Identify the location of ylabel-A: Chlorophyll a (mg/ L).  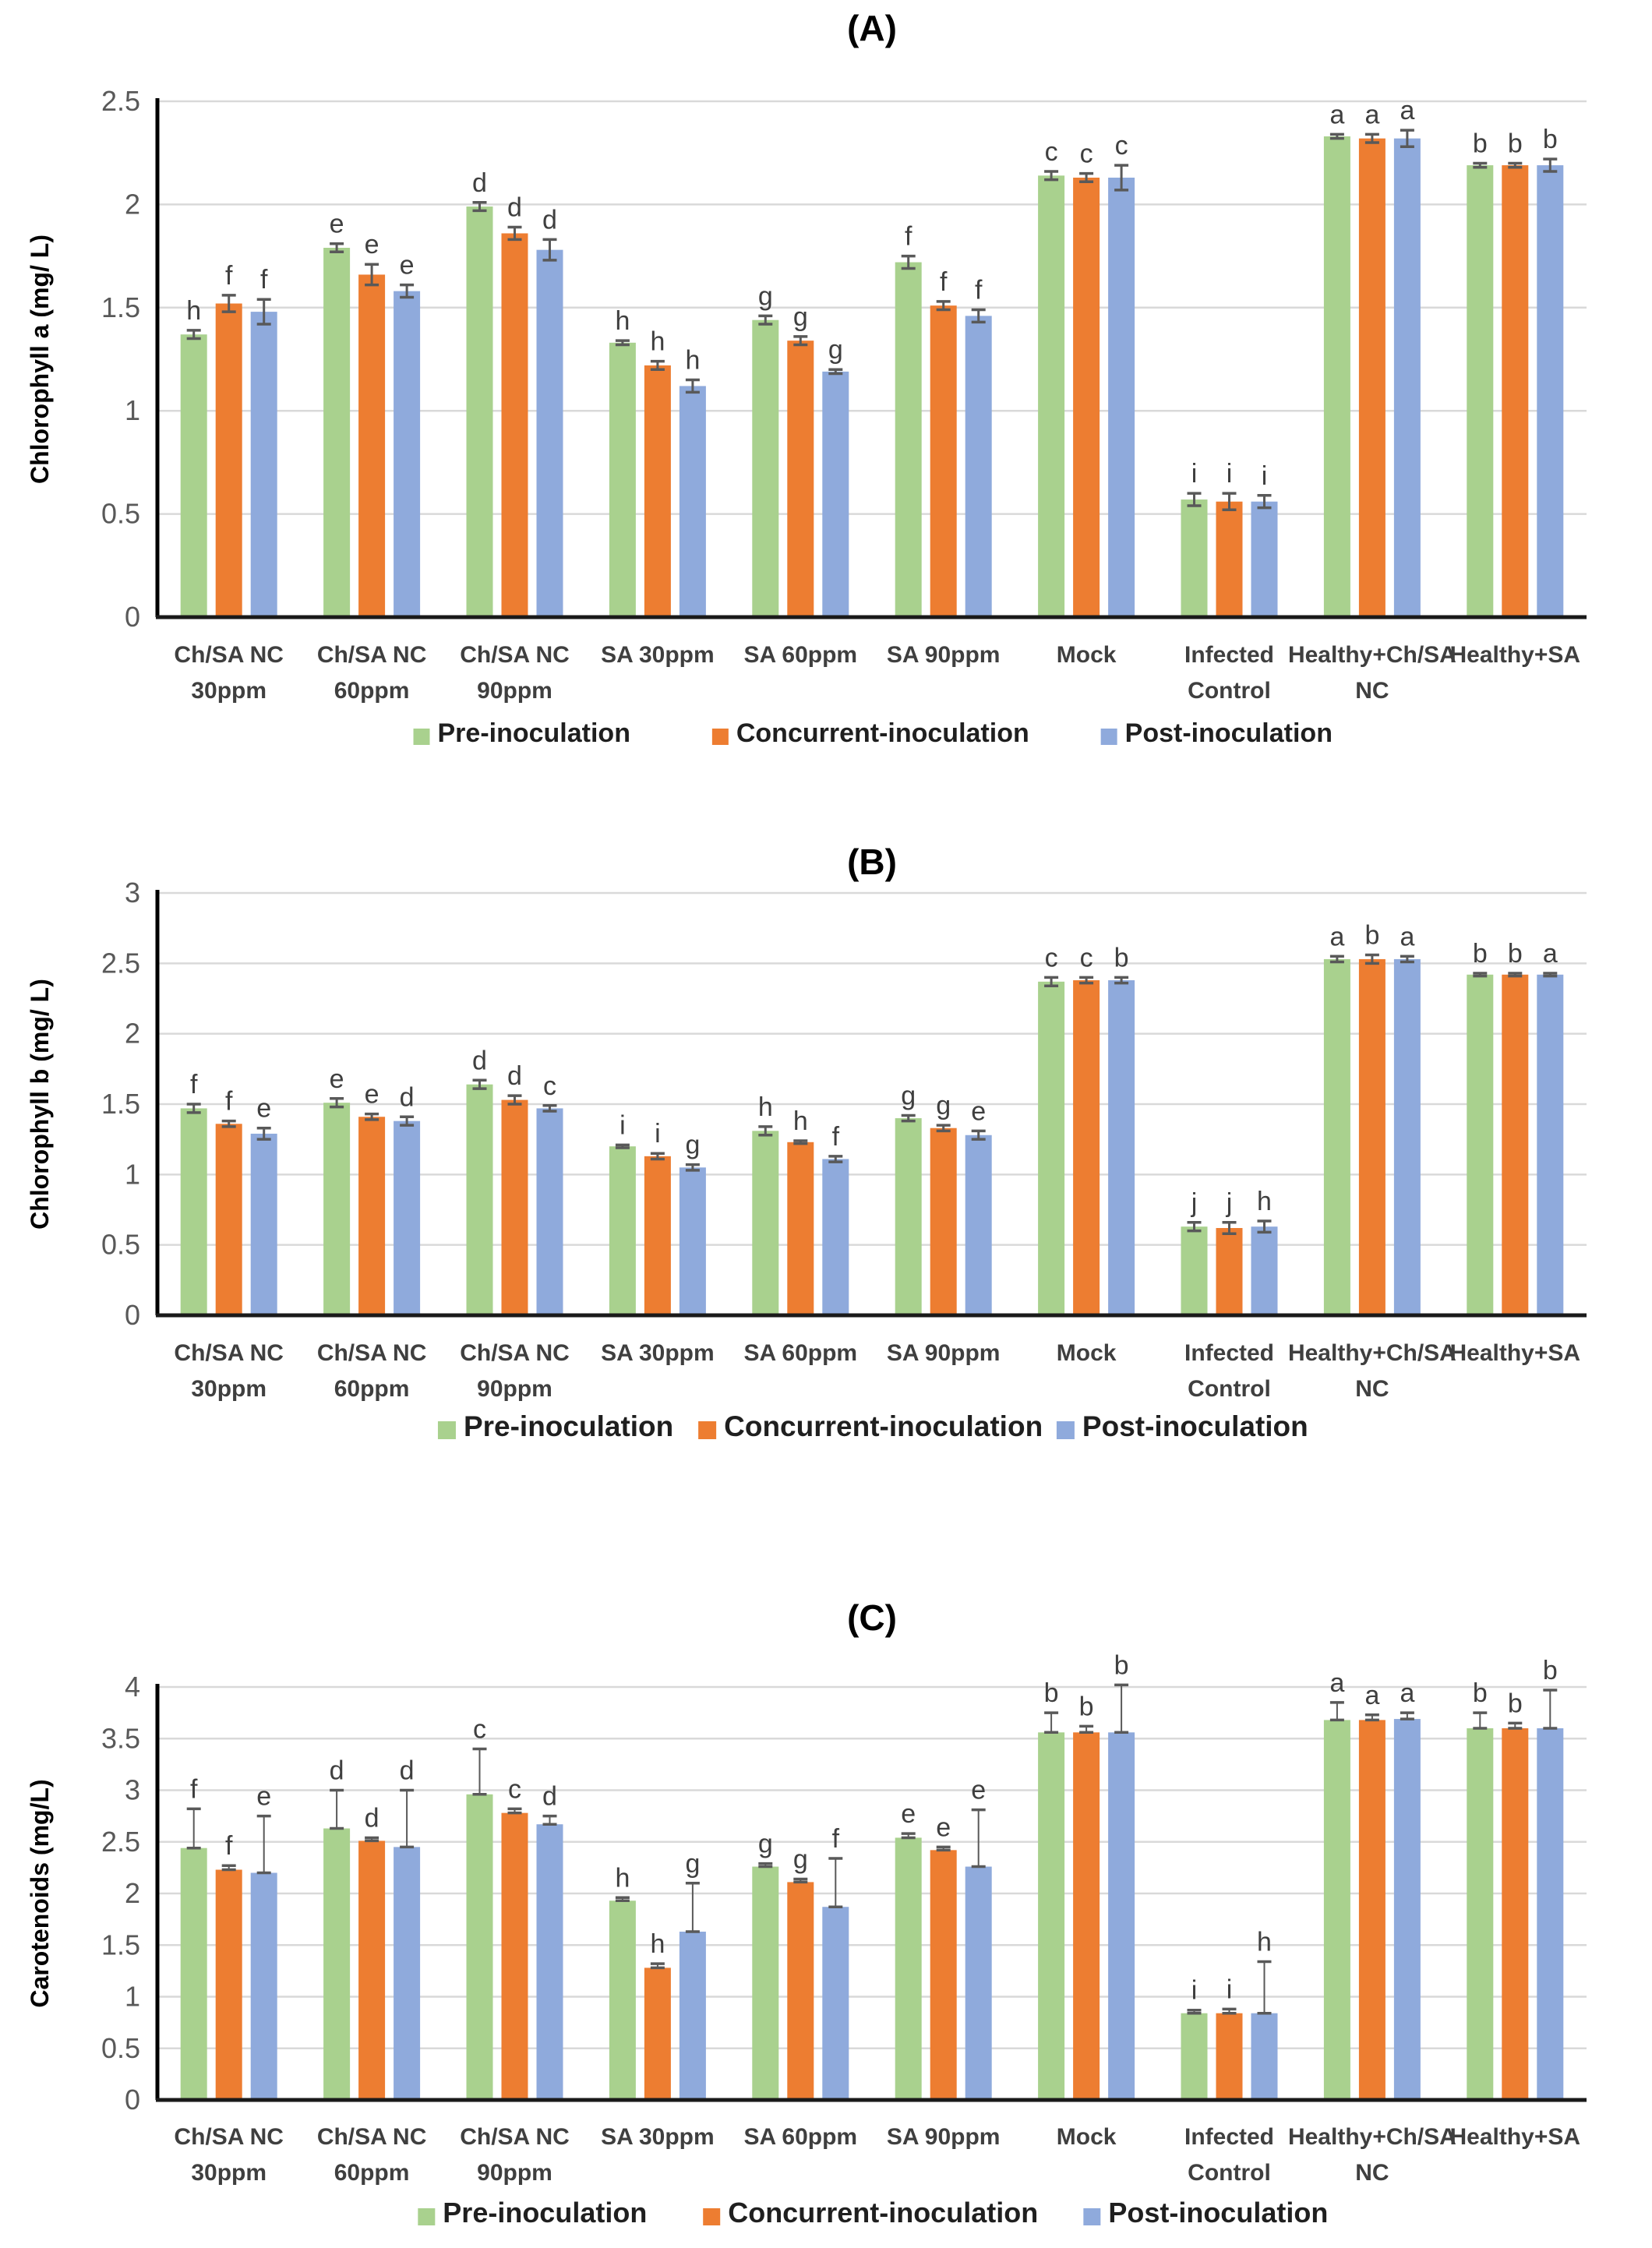
(40, 359).